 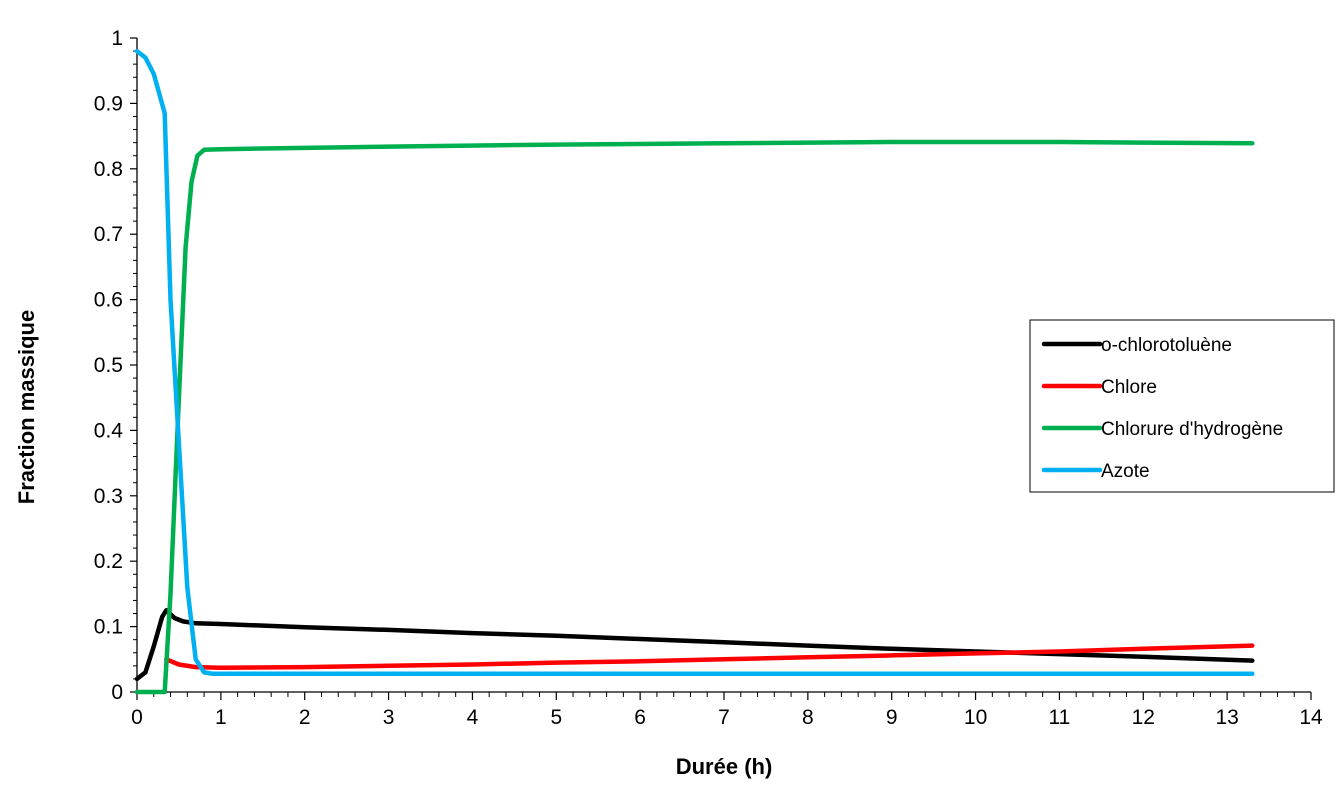 What do you see at coordinates (108, 365) in the screenshot?
I see `y-tick-label: 0.5` at bounding box center [108, 365].